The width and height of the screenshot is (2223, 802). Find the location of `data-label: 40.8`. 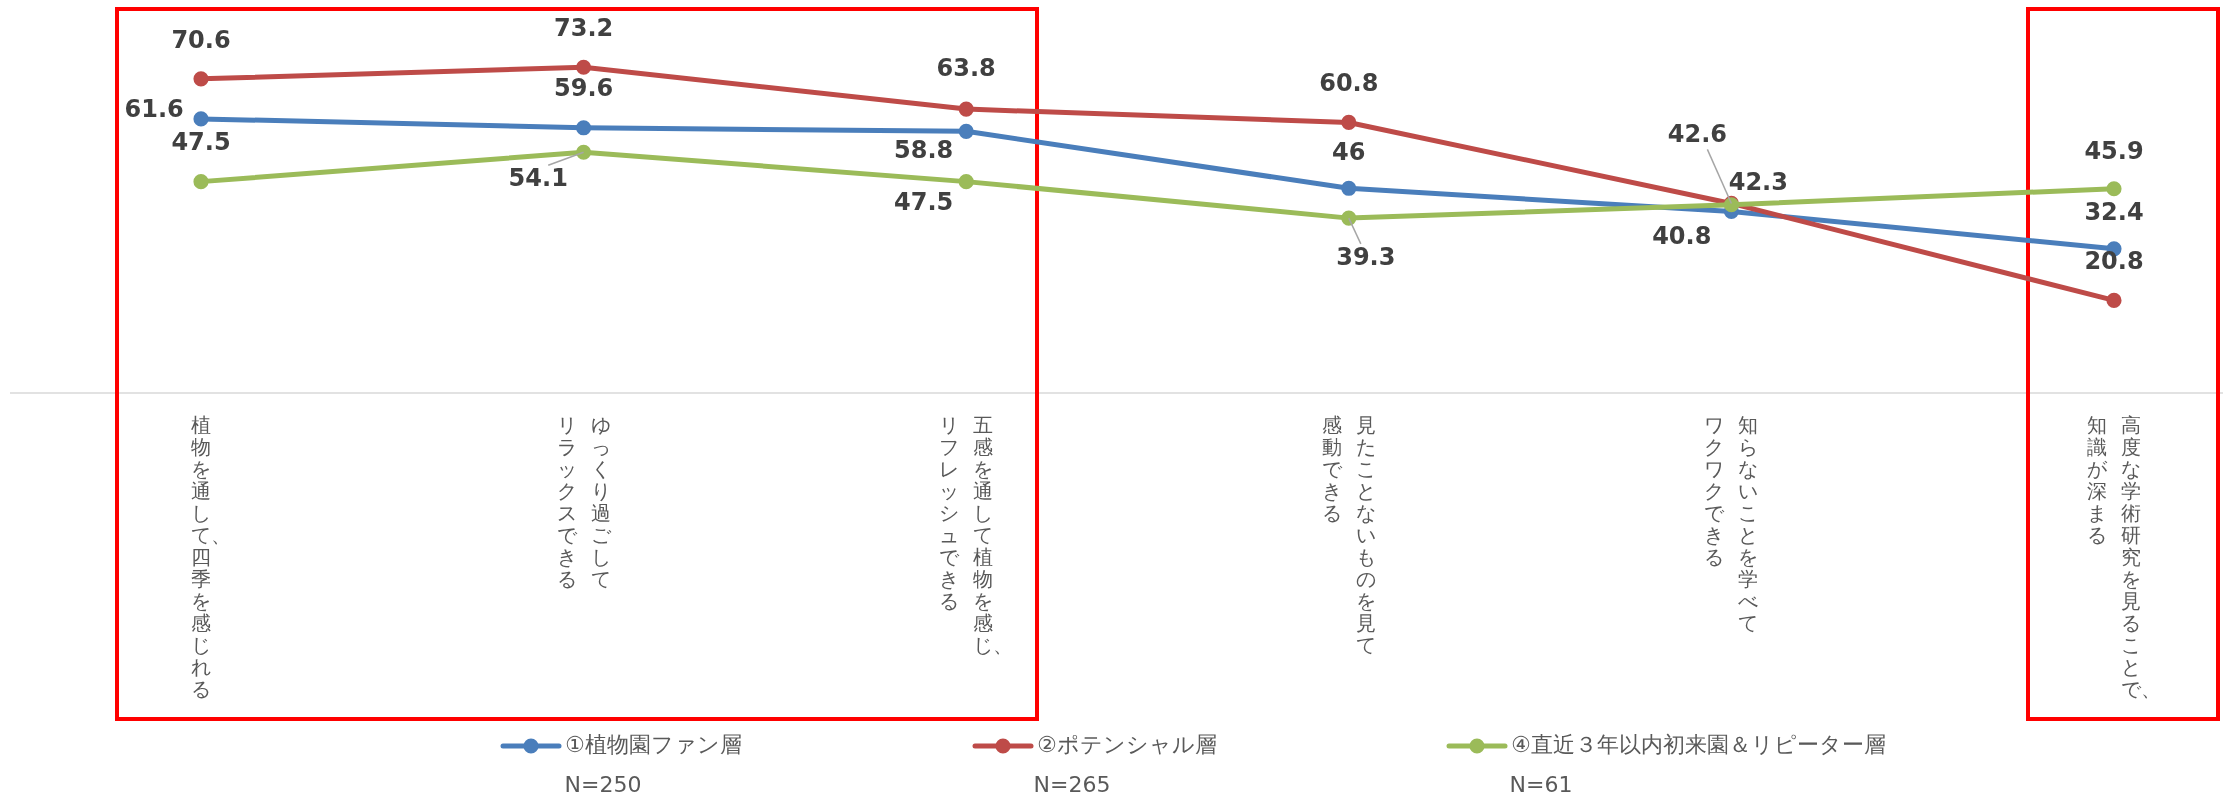

data-label: 40.8 is located at coordinates (1682, 235).